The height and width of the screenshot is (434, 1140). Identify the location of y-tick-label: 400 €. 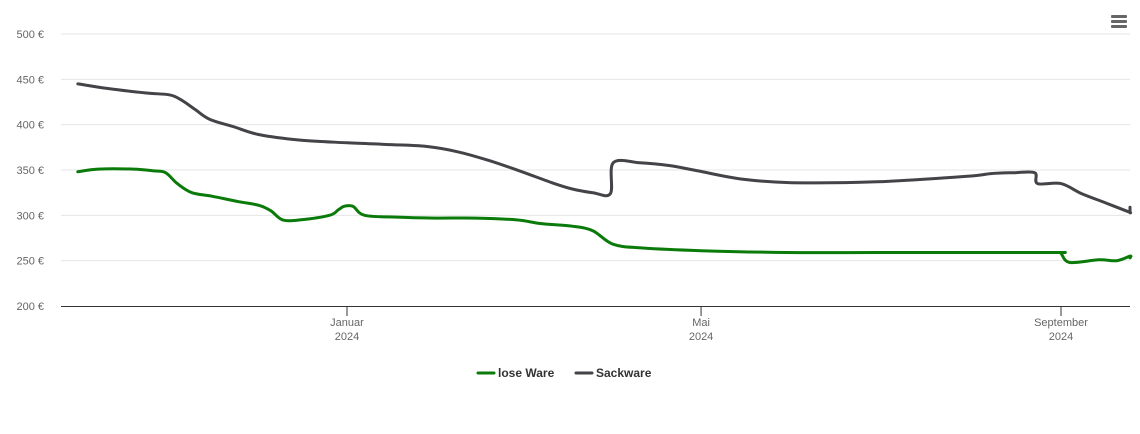
(30, 126).